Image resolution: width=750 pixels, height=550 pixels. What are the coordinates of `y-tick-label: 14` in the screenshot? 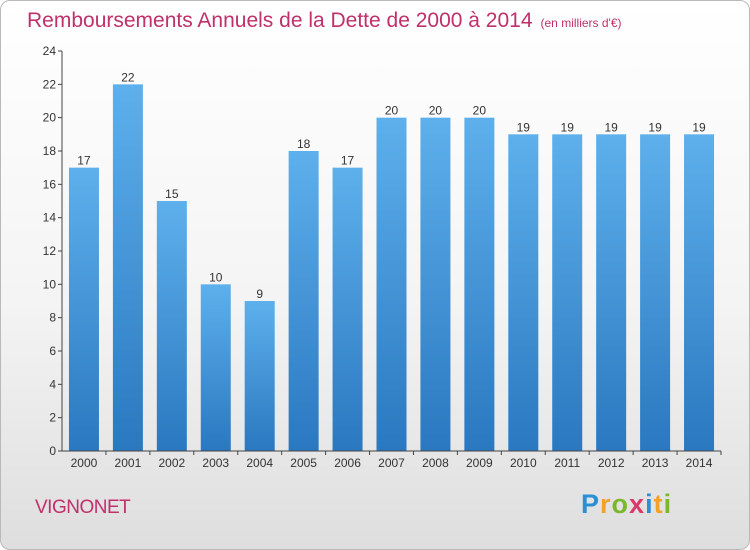 It's located at (50, 218).